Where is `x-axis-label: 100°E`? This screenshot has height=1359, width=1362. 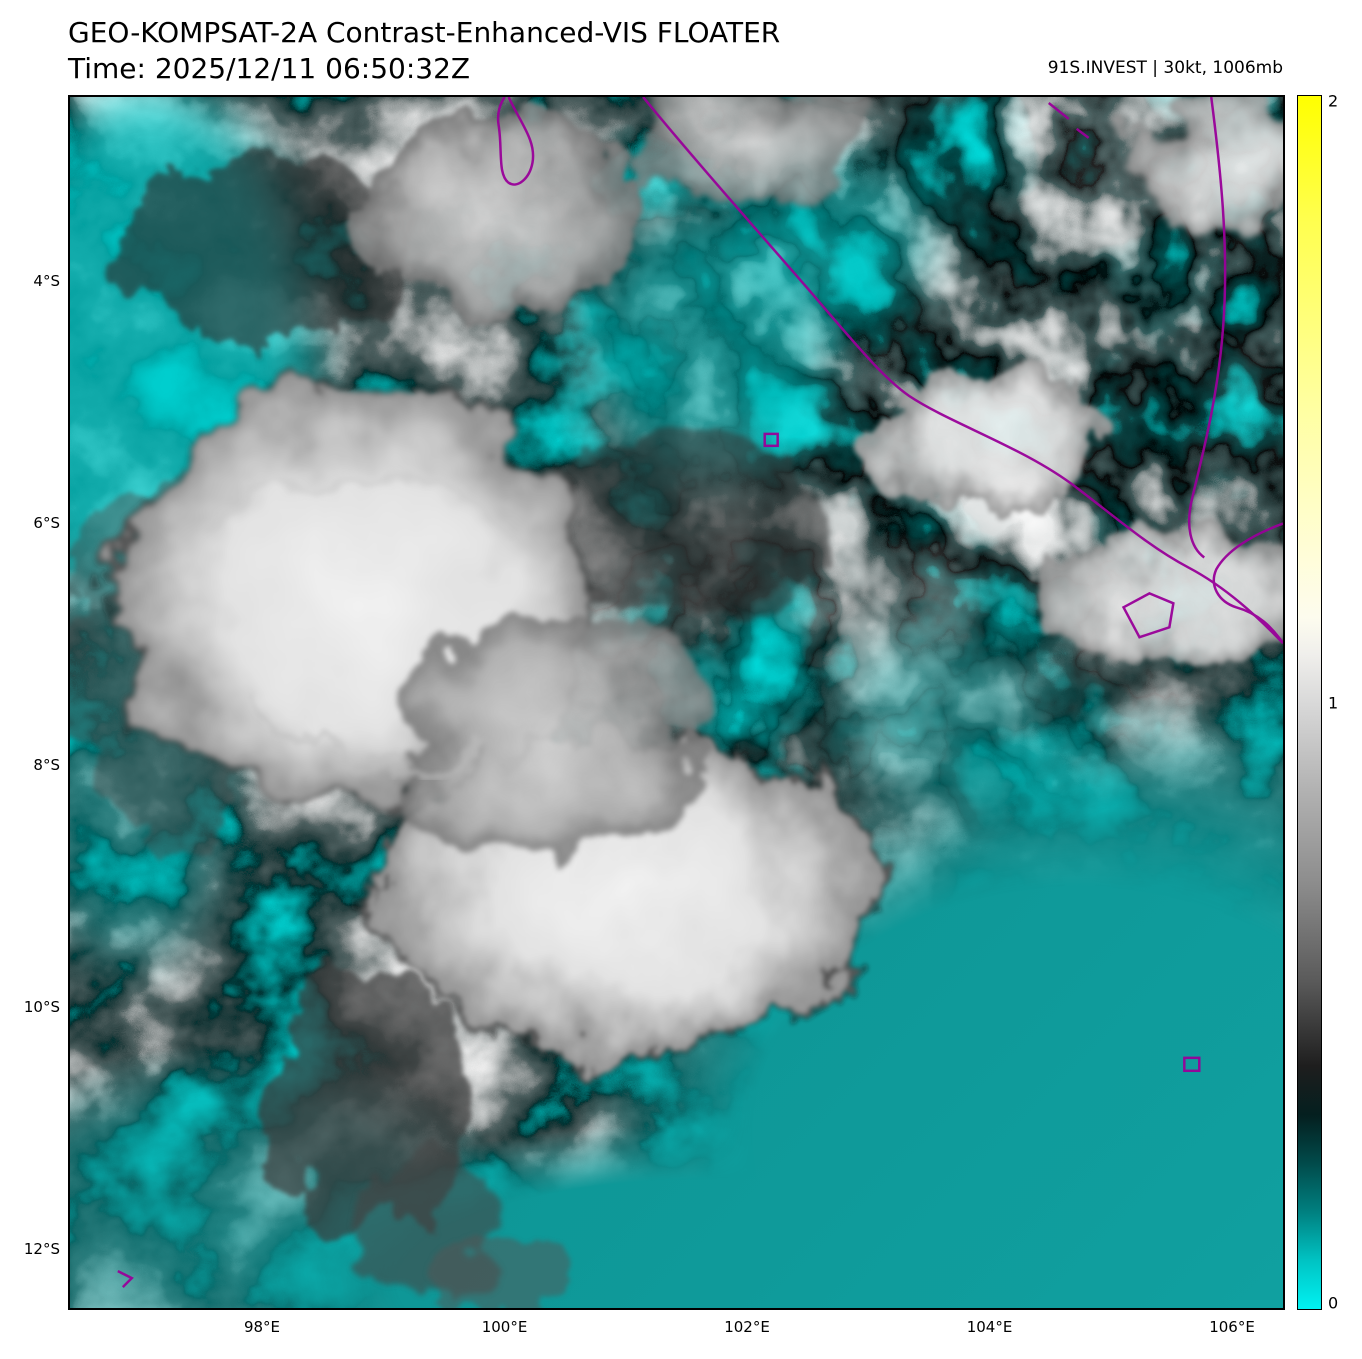 x-axis-label: 100°E is located at coordinates (504, 1327).